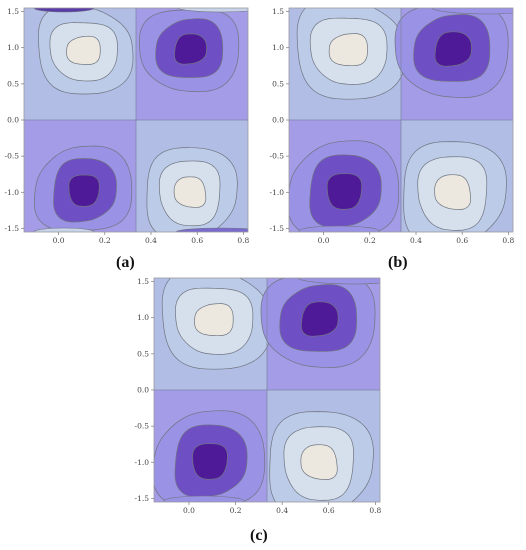  What do you see at coordinates (125, 262) in the screenshot?
I see `panel-label-a: (a)` at bounding box center [125, 262].